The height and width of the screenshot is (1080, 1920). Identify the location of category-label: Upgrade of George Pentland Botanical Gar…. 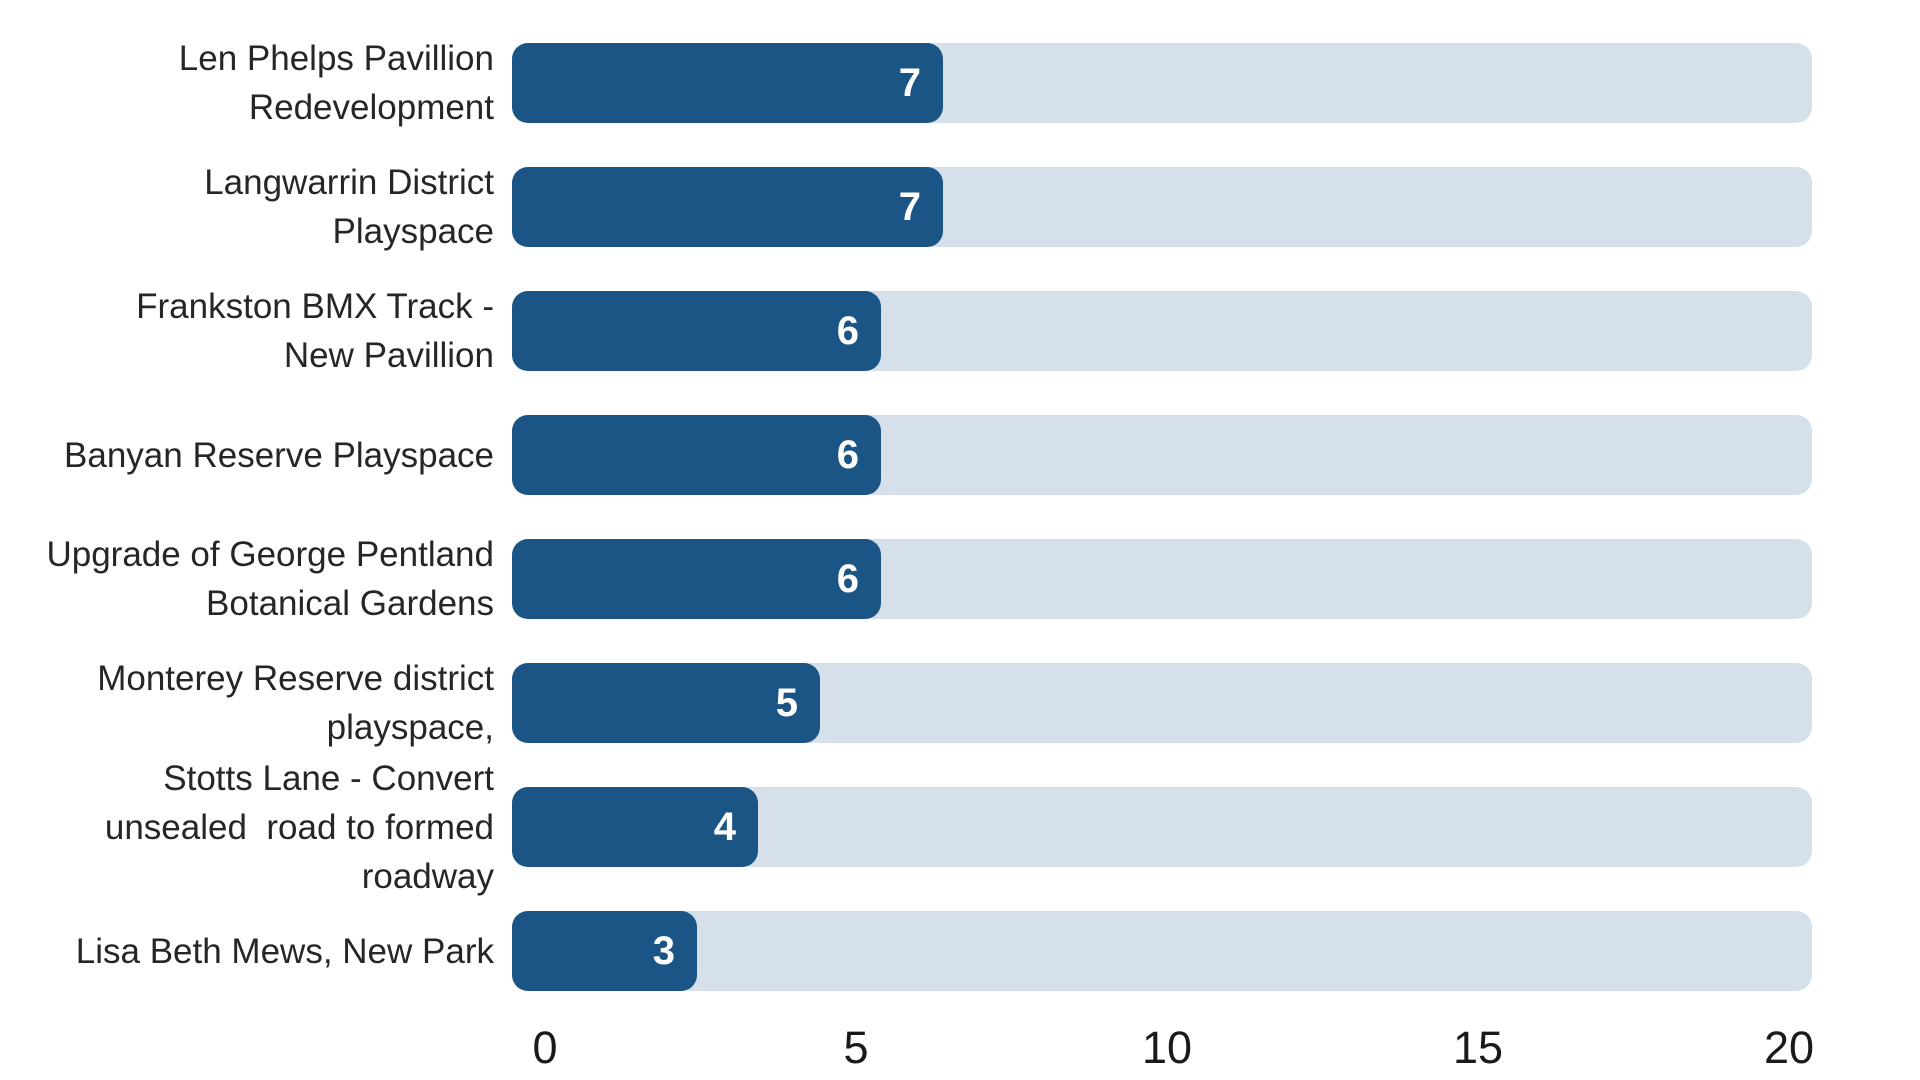
(270, 579).